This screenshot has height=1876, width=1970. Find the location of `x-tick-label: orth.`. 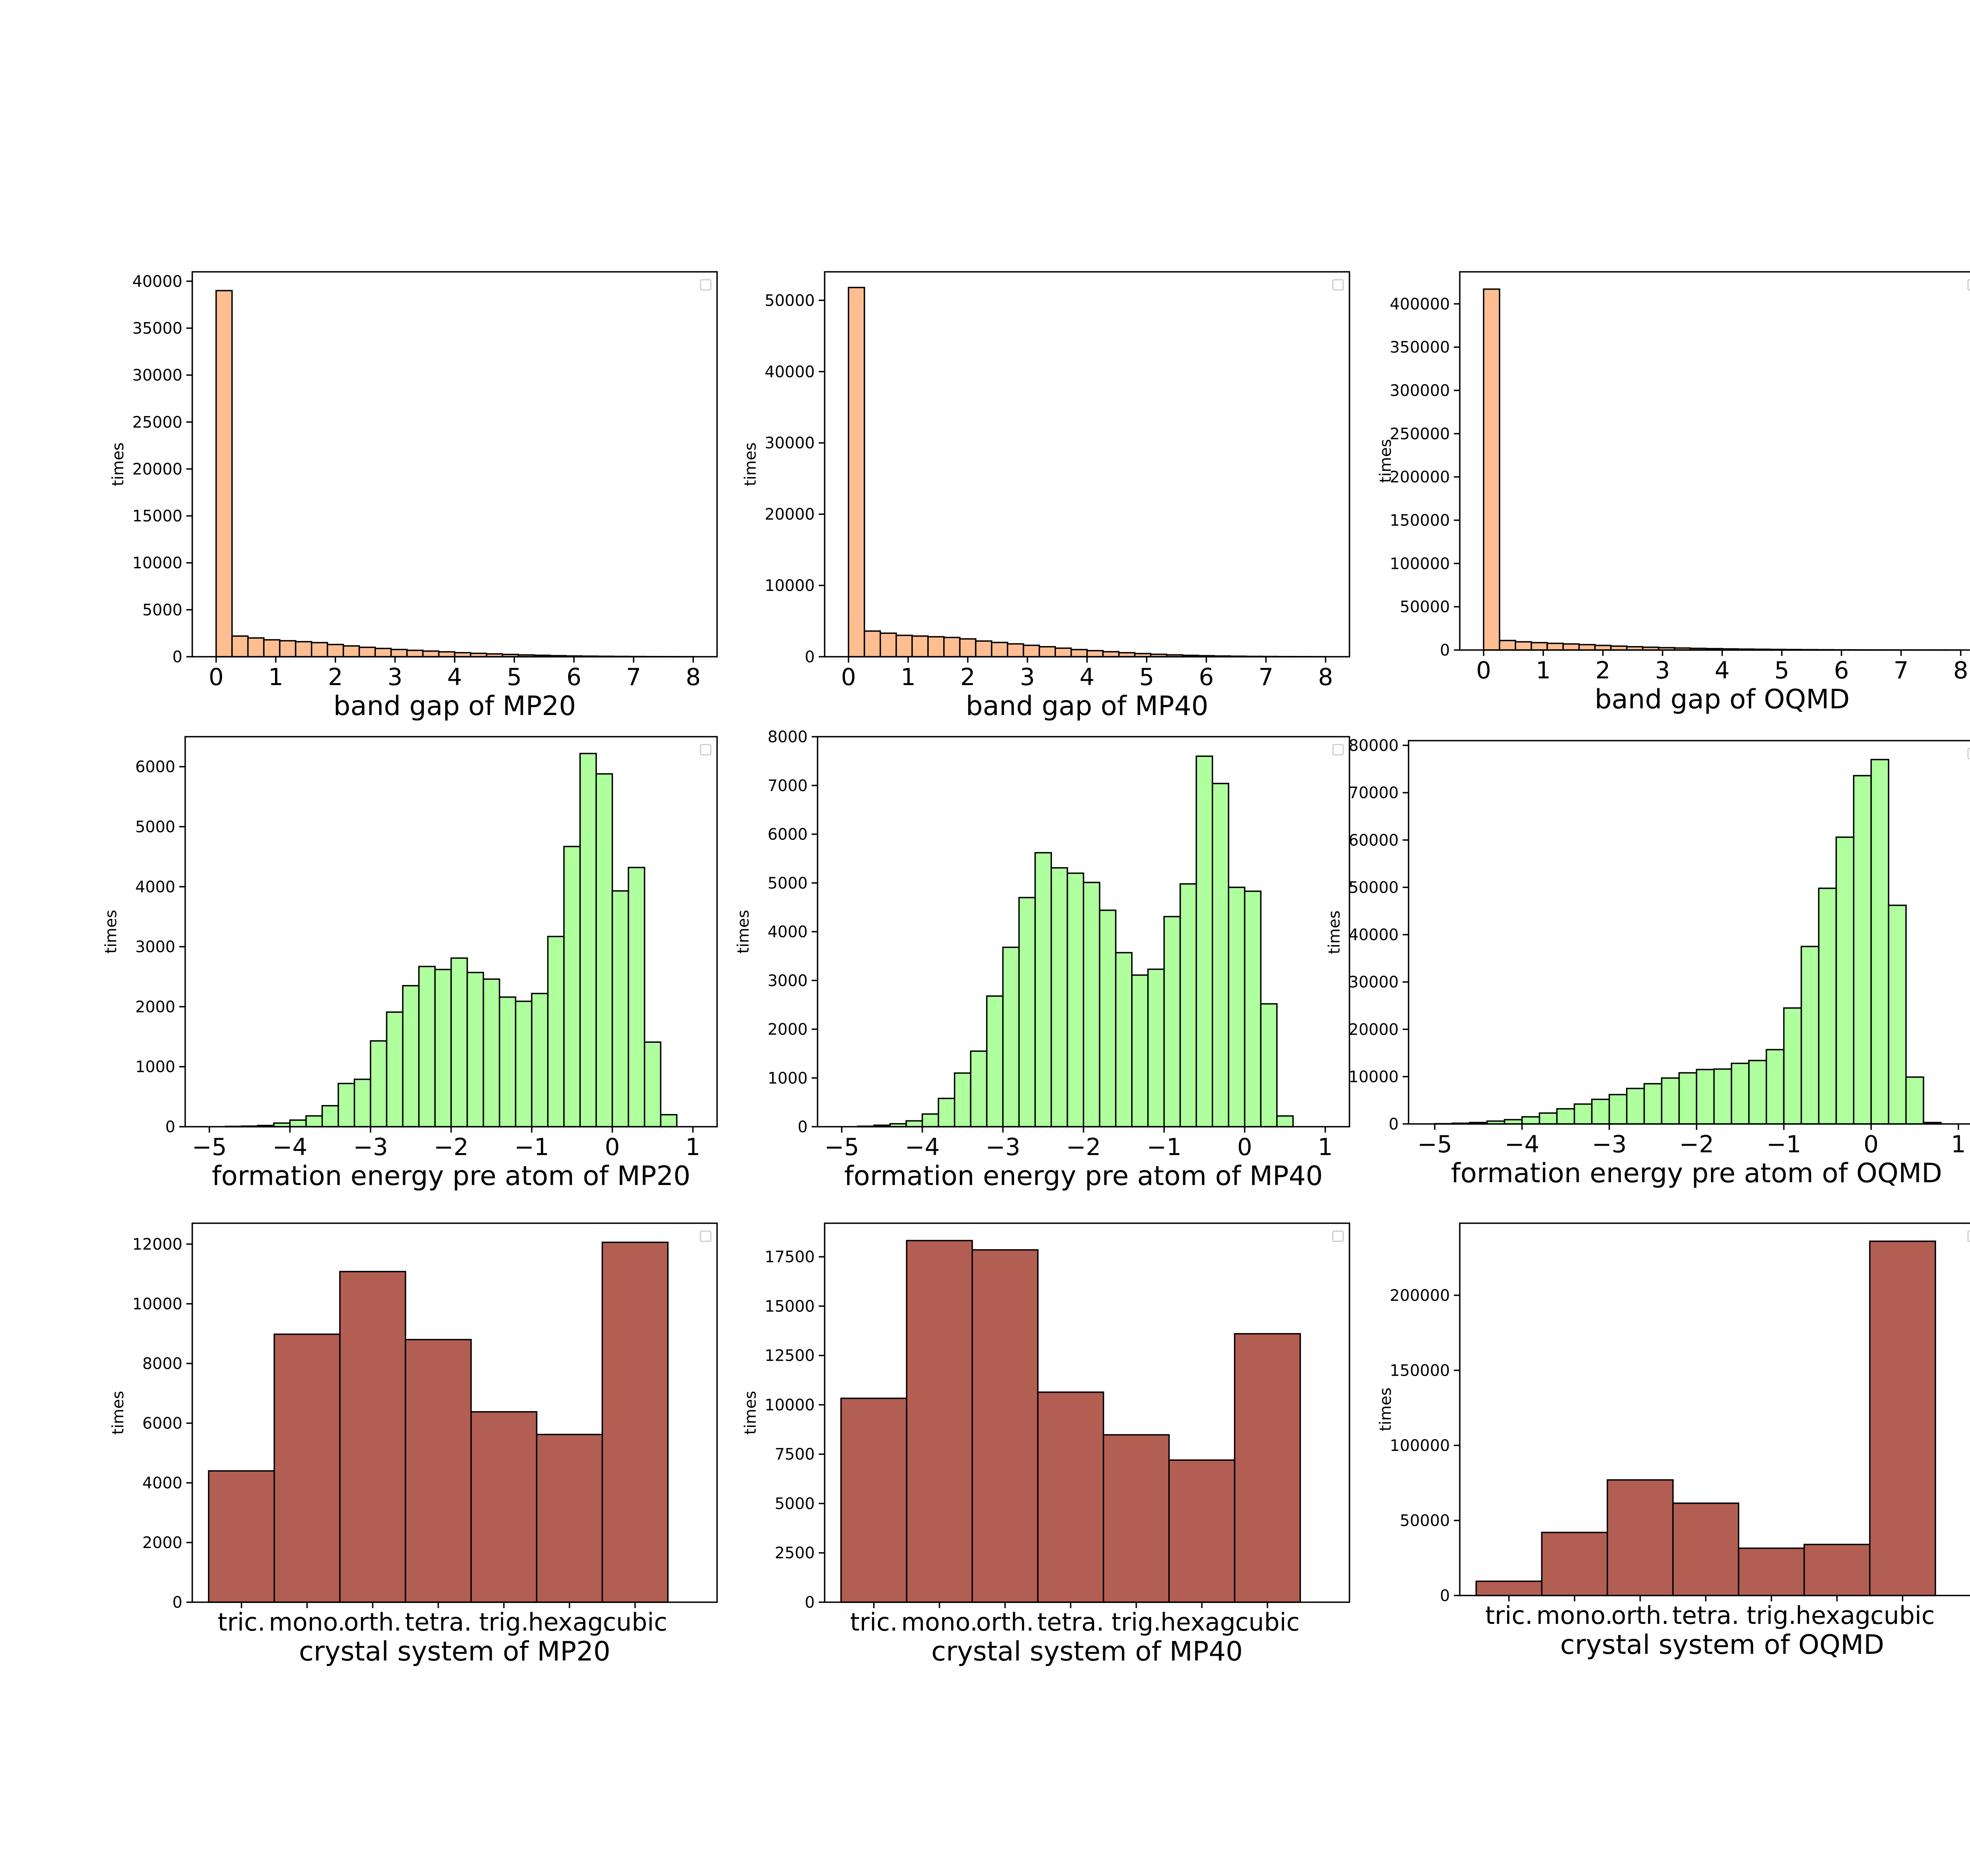

x-tick-label: orth. is located at coordinates (1640, 1615).